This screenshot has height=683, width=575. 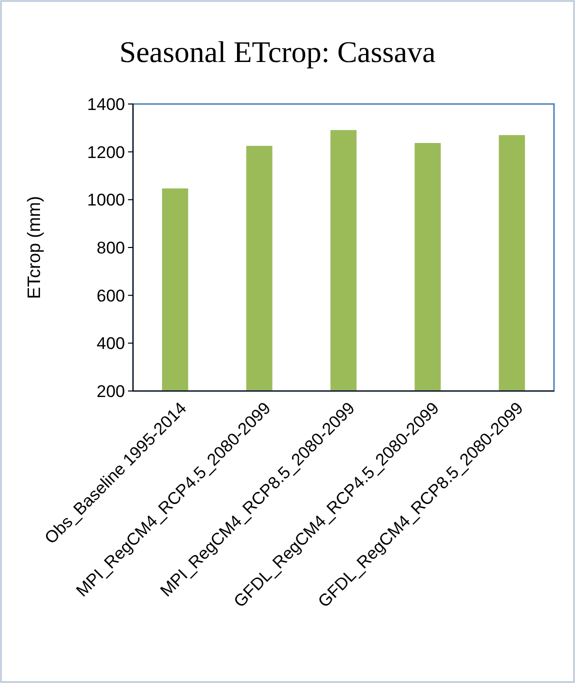 I want to click on y-tick-label: 600, so click(x=110, y=296).